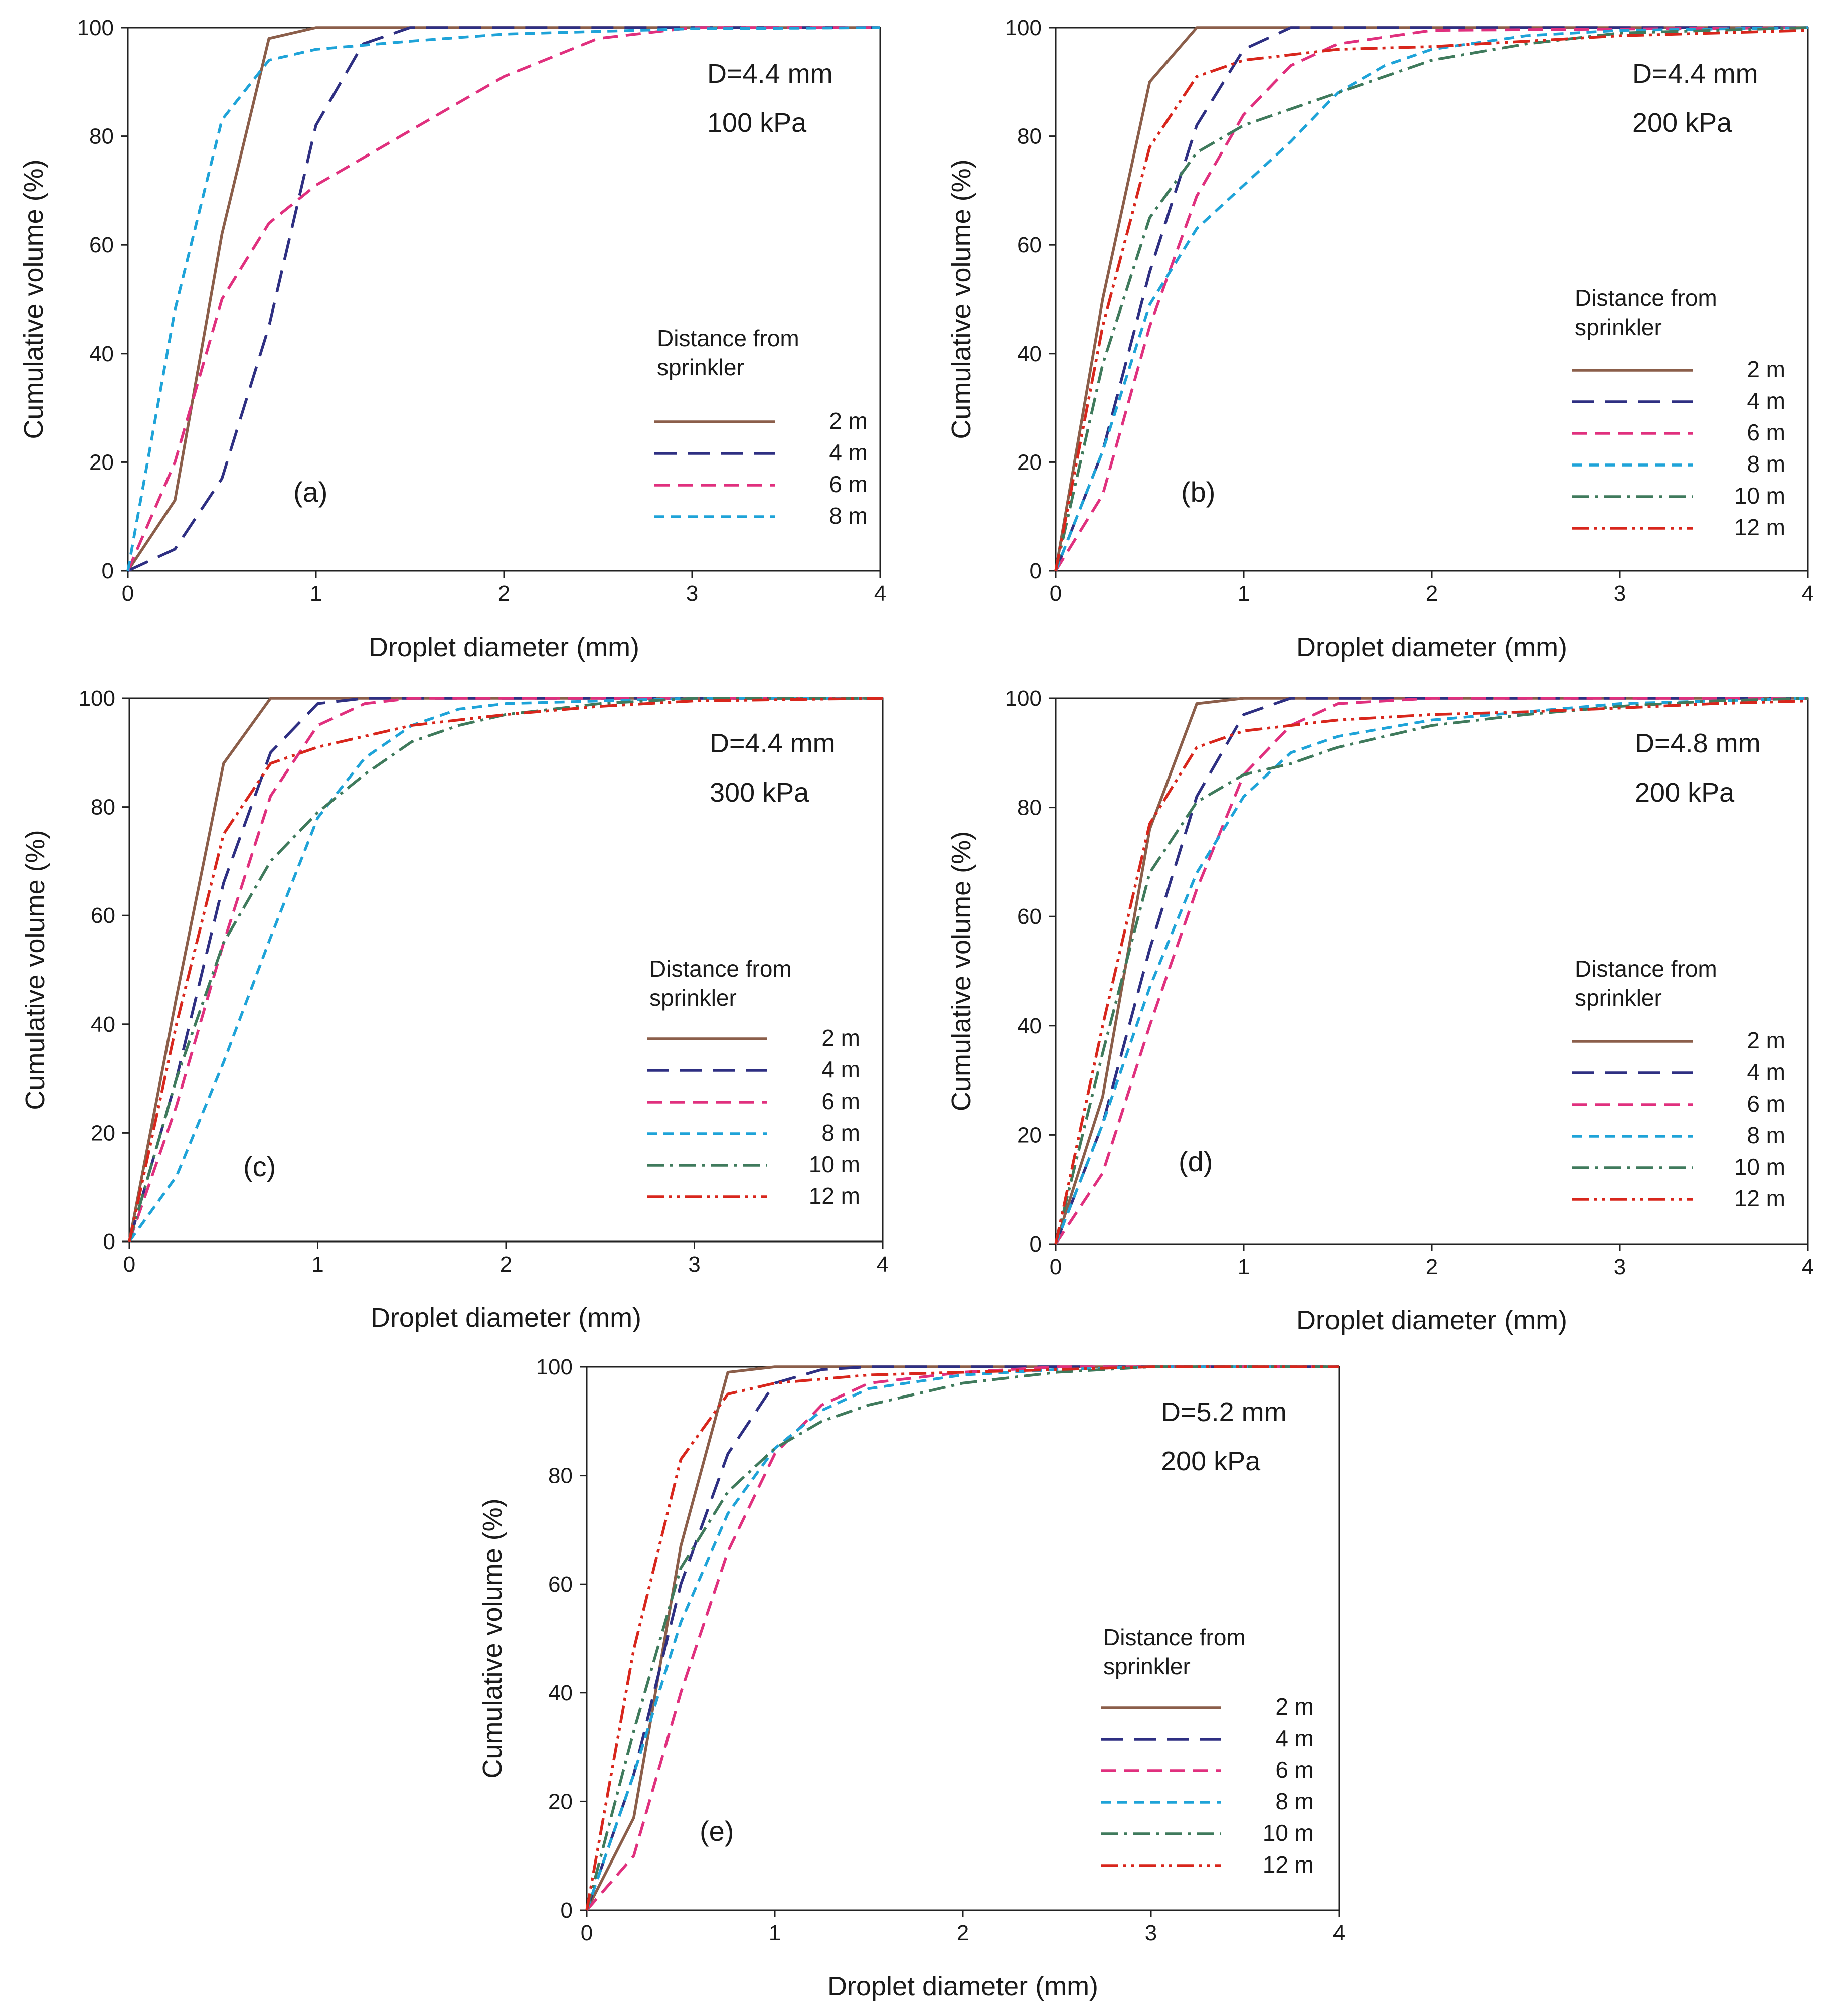 The width and height of the screenshot is (1834, 2016). What do you see at coordinates (760, 793) in the screenshot?
I see `pressure-label: 300 kPa` at bounding box center [760, 793].